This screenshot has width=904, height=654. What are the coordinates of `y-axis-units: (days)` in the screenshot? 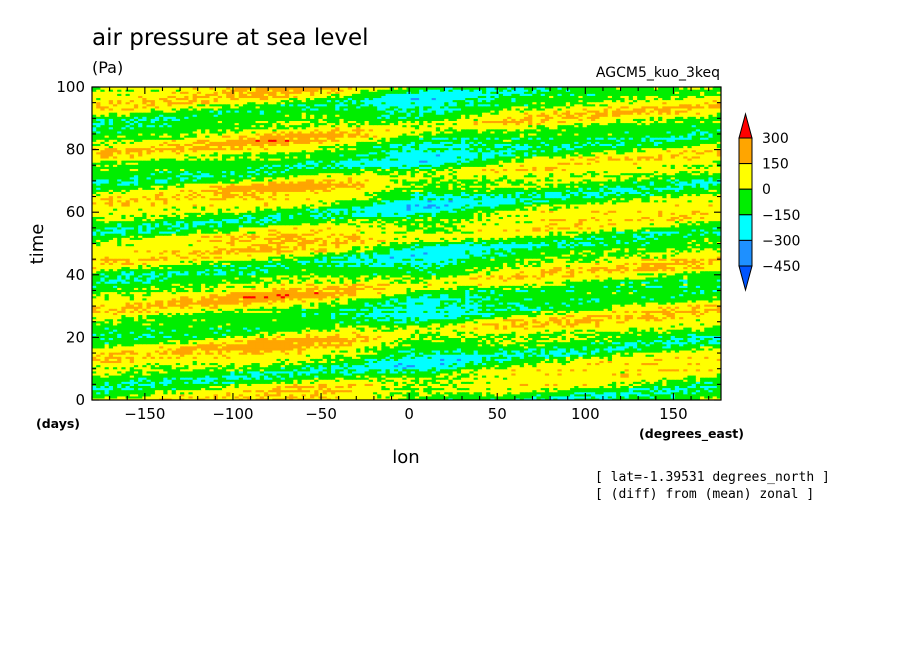 It's located at (58, 423).